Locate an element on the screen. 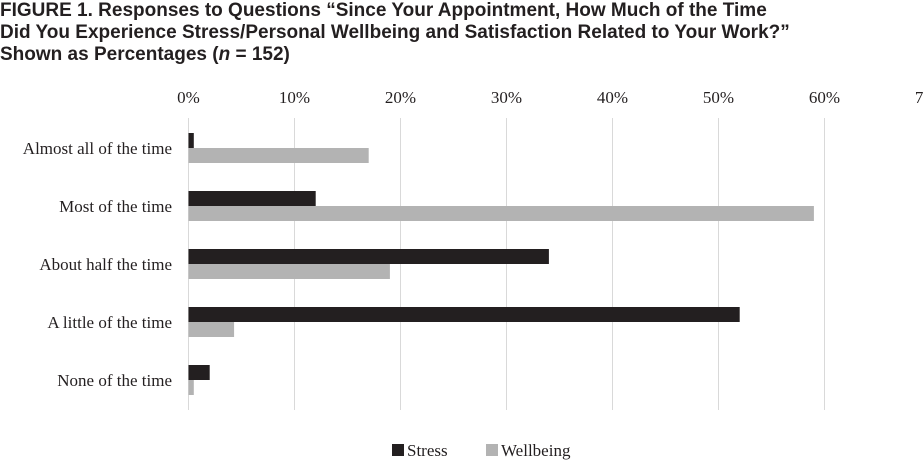  category-label: About half the time is located at coordinates (105, 264).